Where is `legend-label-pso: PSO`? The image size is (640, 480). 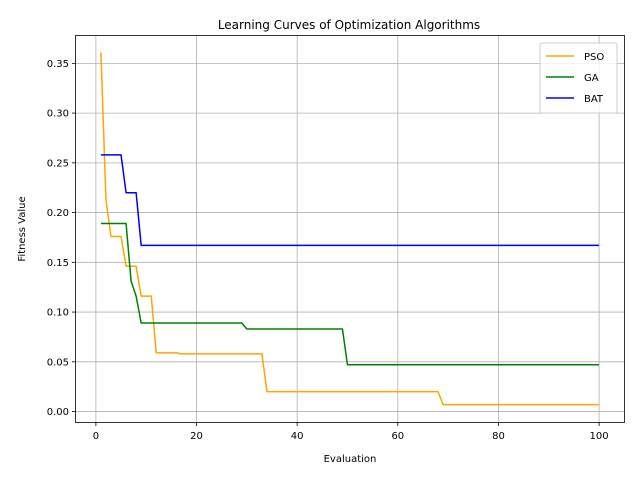 legend-label-pso: PSO is located at coordinates (594, 57).